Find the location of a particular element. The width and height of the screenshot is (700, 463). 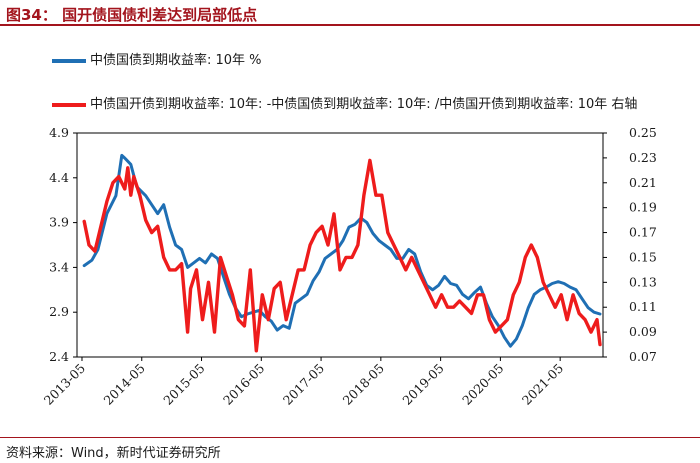

chart-title: 图34： 国开债国债利差达到局部低点 is located at coordinates (132, 15).